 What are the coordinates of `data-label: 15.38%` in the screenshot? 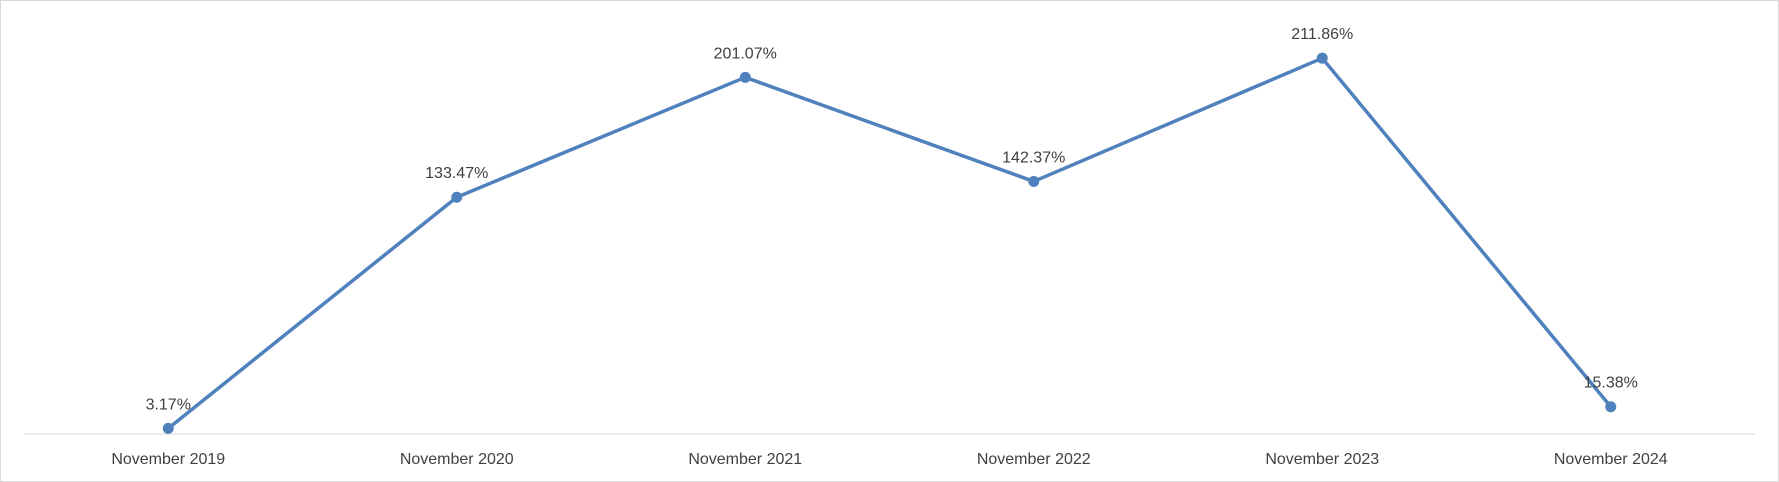 It's located at (1611, 383).